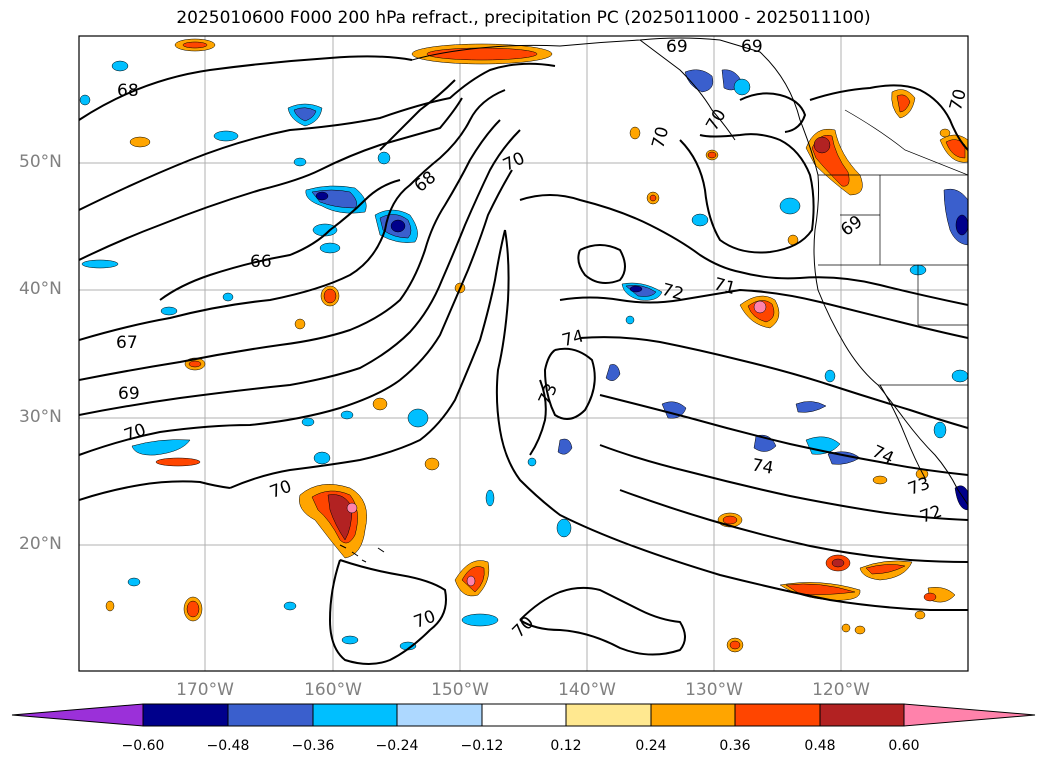  I want to click on lat-label: 50°N, so click(40, 162).